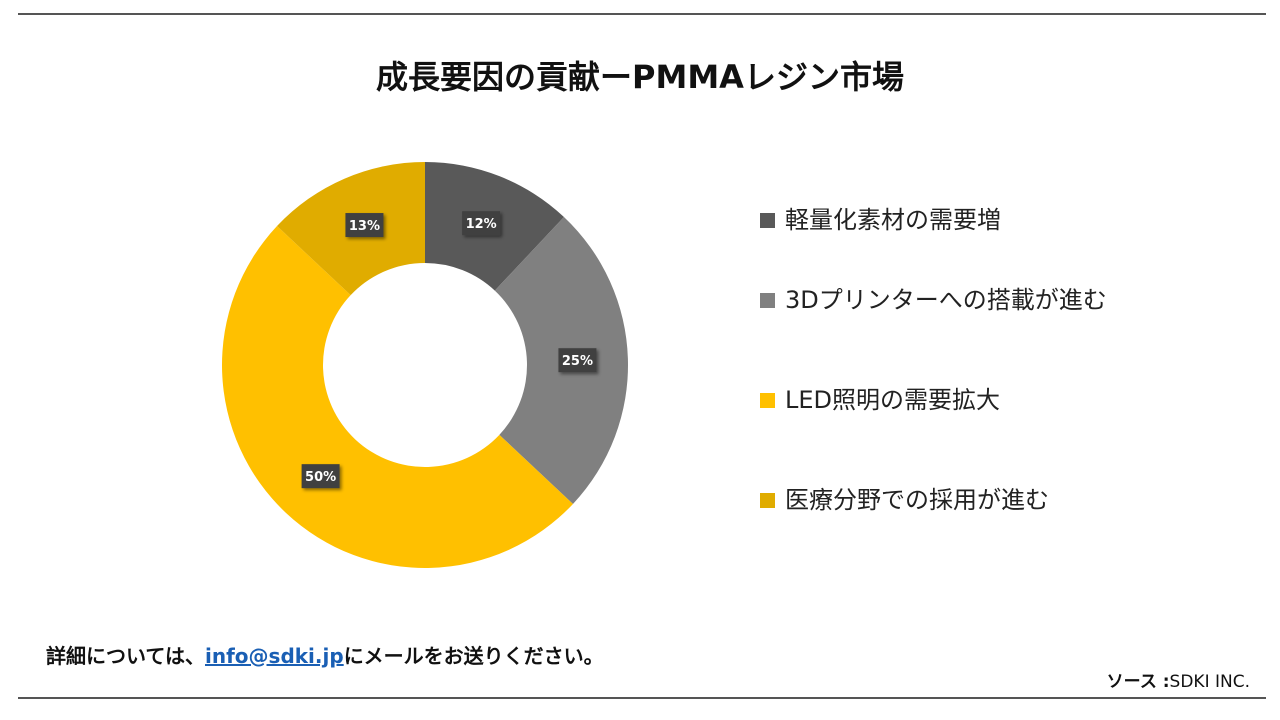 The width and height of the screenshot is (1280, 720). I want to click on data-label-text: 25%, so click(577, 361).